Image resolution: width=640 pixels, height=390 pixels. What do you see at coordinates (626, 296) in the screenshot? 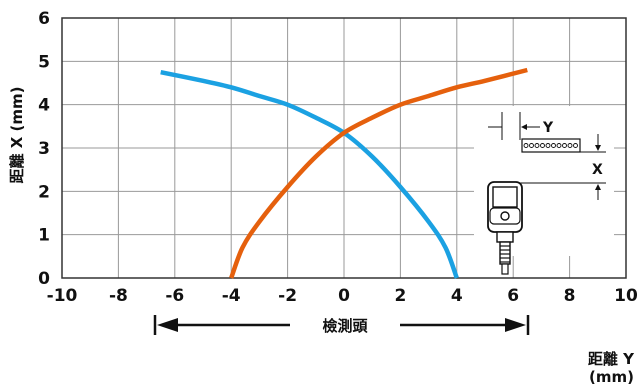
I see `x-tick-label: 10` at bounding box center [626, 296].